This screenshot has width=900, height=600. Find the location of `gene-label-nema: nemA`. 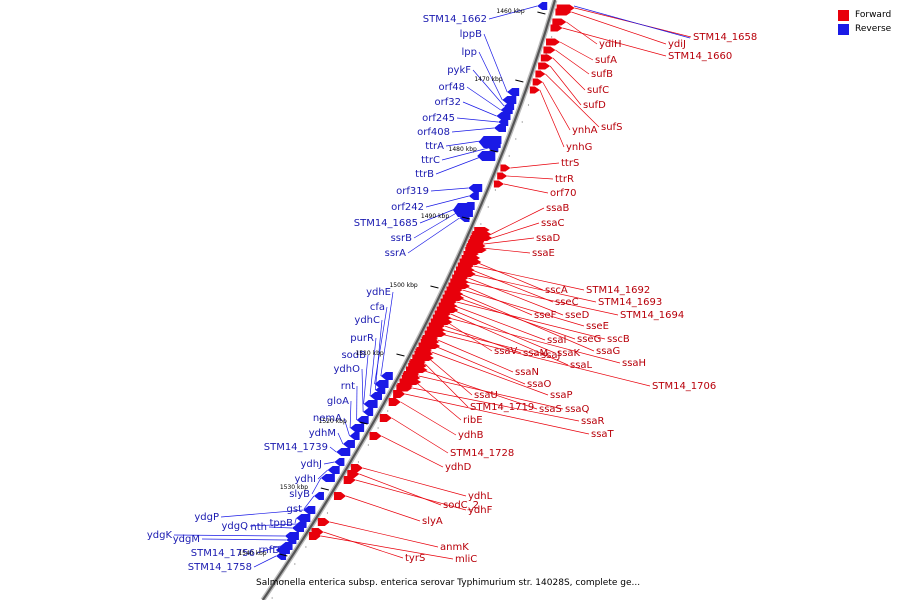

gene-label-nema: nemA is located at coordinates (327, 418).